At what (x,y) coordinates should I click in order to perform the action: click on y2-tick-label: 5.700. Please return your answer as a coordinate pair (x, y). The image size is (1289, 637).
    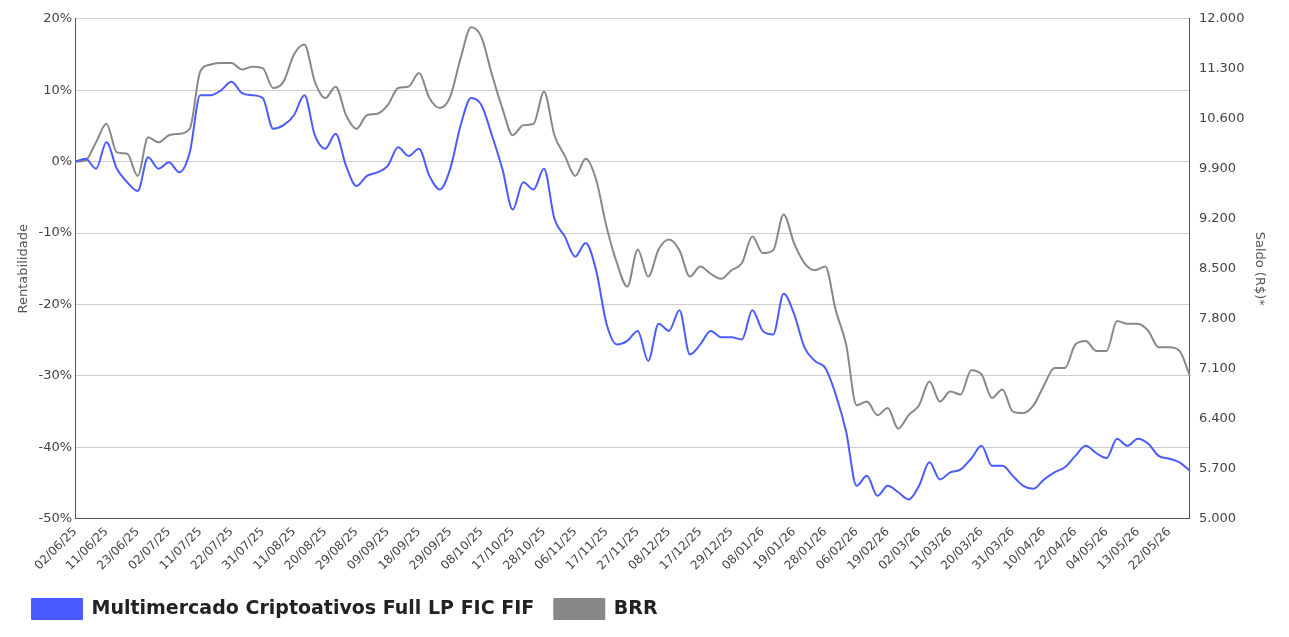
    Looking at the image, I should click on (1217, 468).